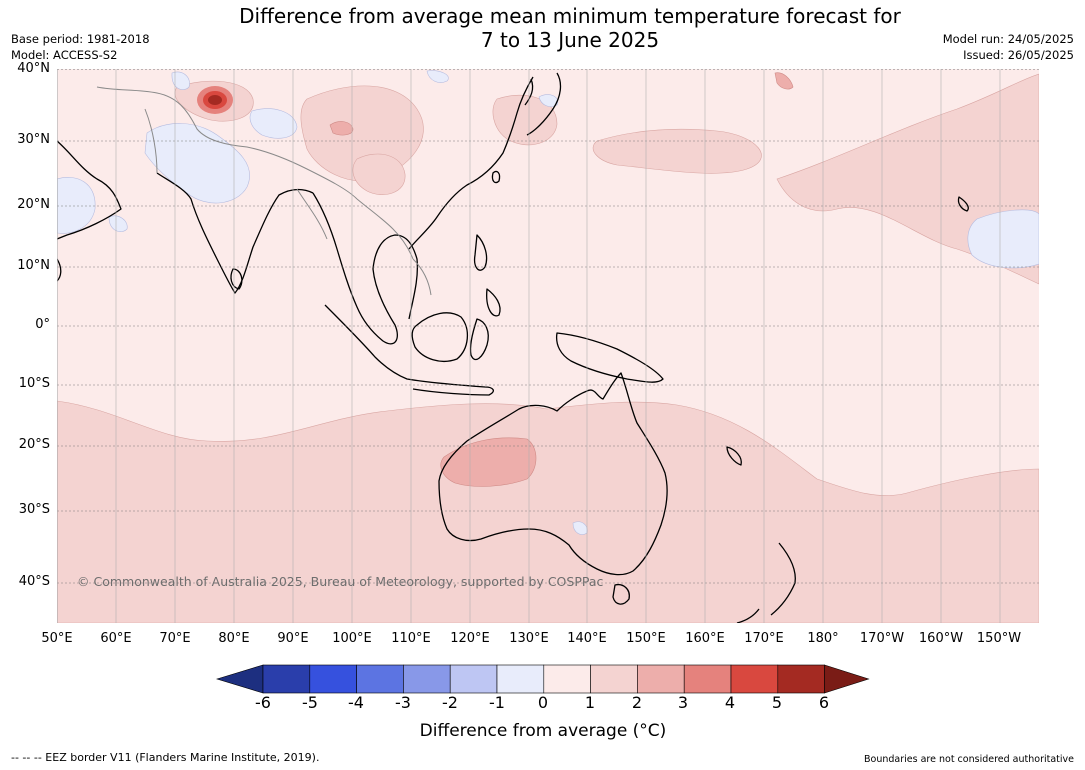  Describe the element at coordinates (730, 702) in the screenshot. I see `colorbar-tick-4: 4` at that location.